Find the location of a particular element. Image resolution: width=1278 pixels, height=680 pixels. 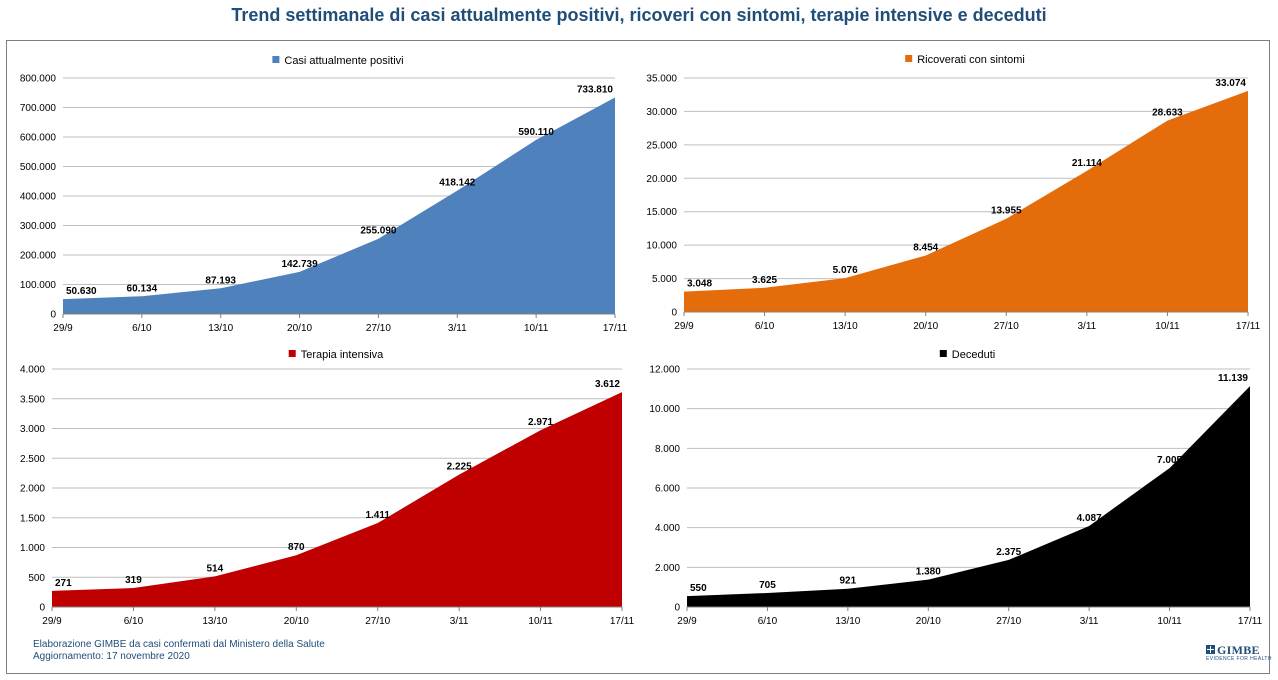

data-label: 418.142 is located at coordinates (457, 183).